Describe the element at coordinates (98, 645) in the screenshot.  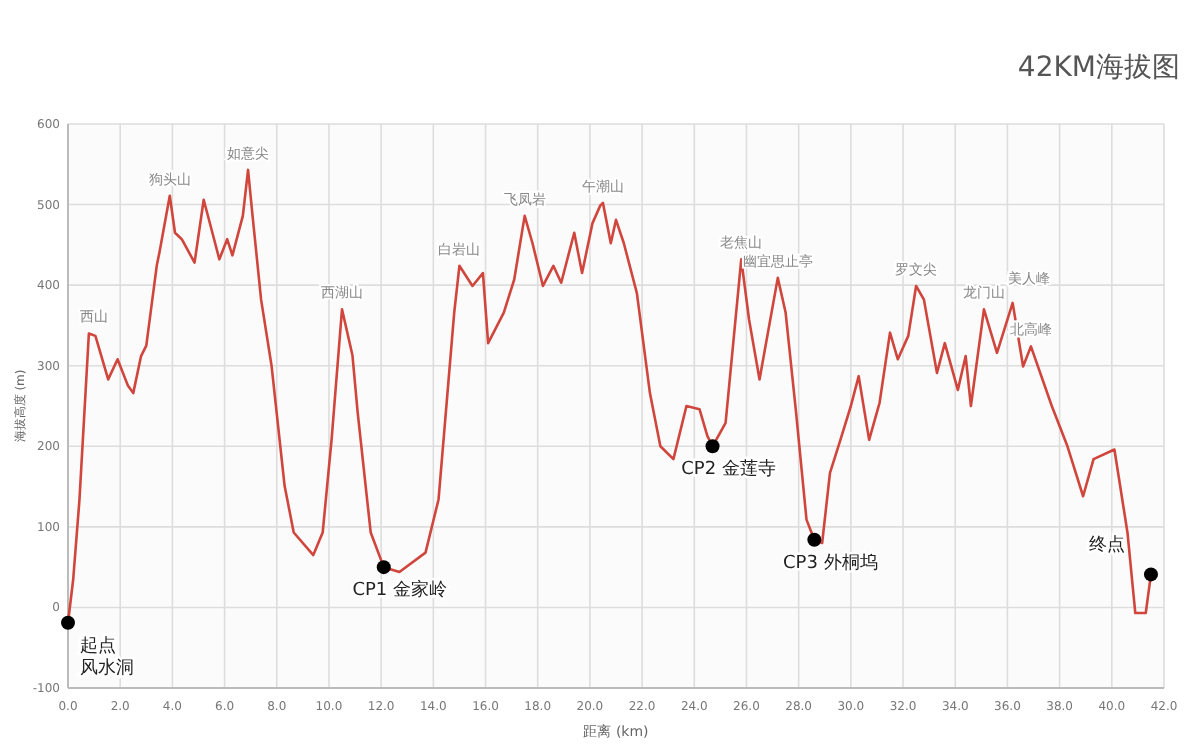
I see `annotation: 起点` at that location.